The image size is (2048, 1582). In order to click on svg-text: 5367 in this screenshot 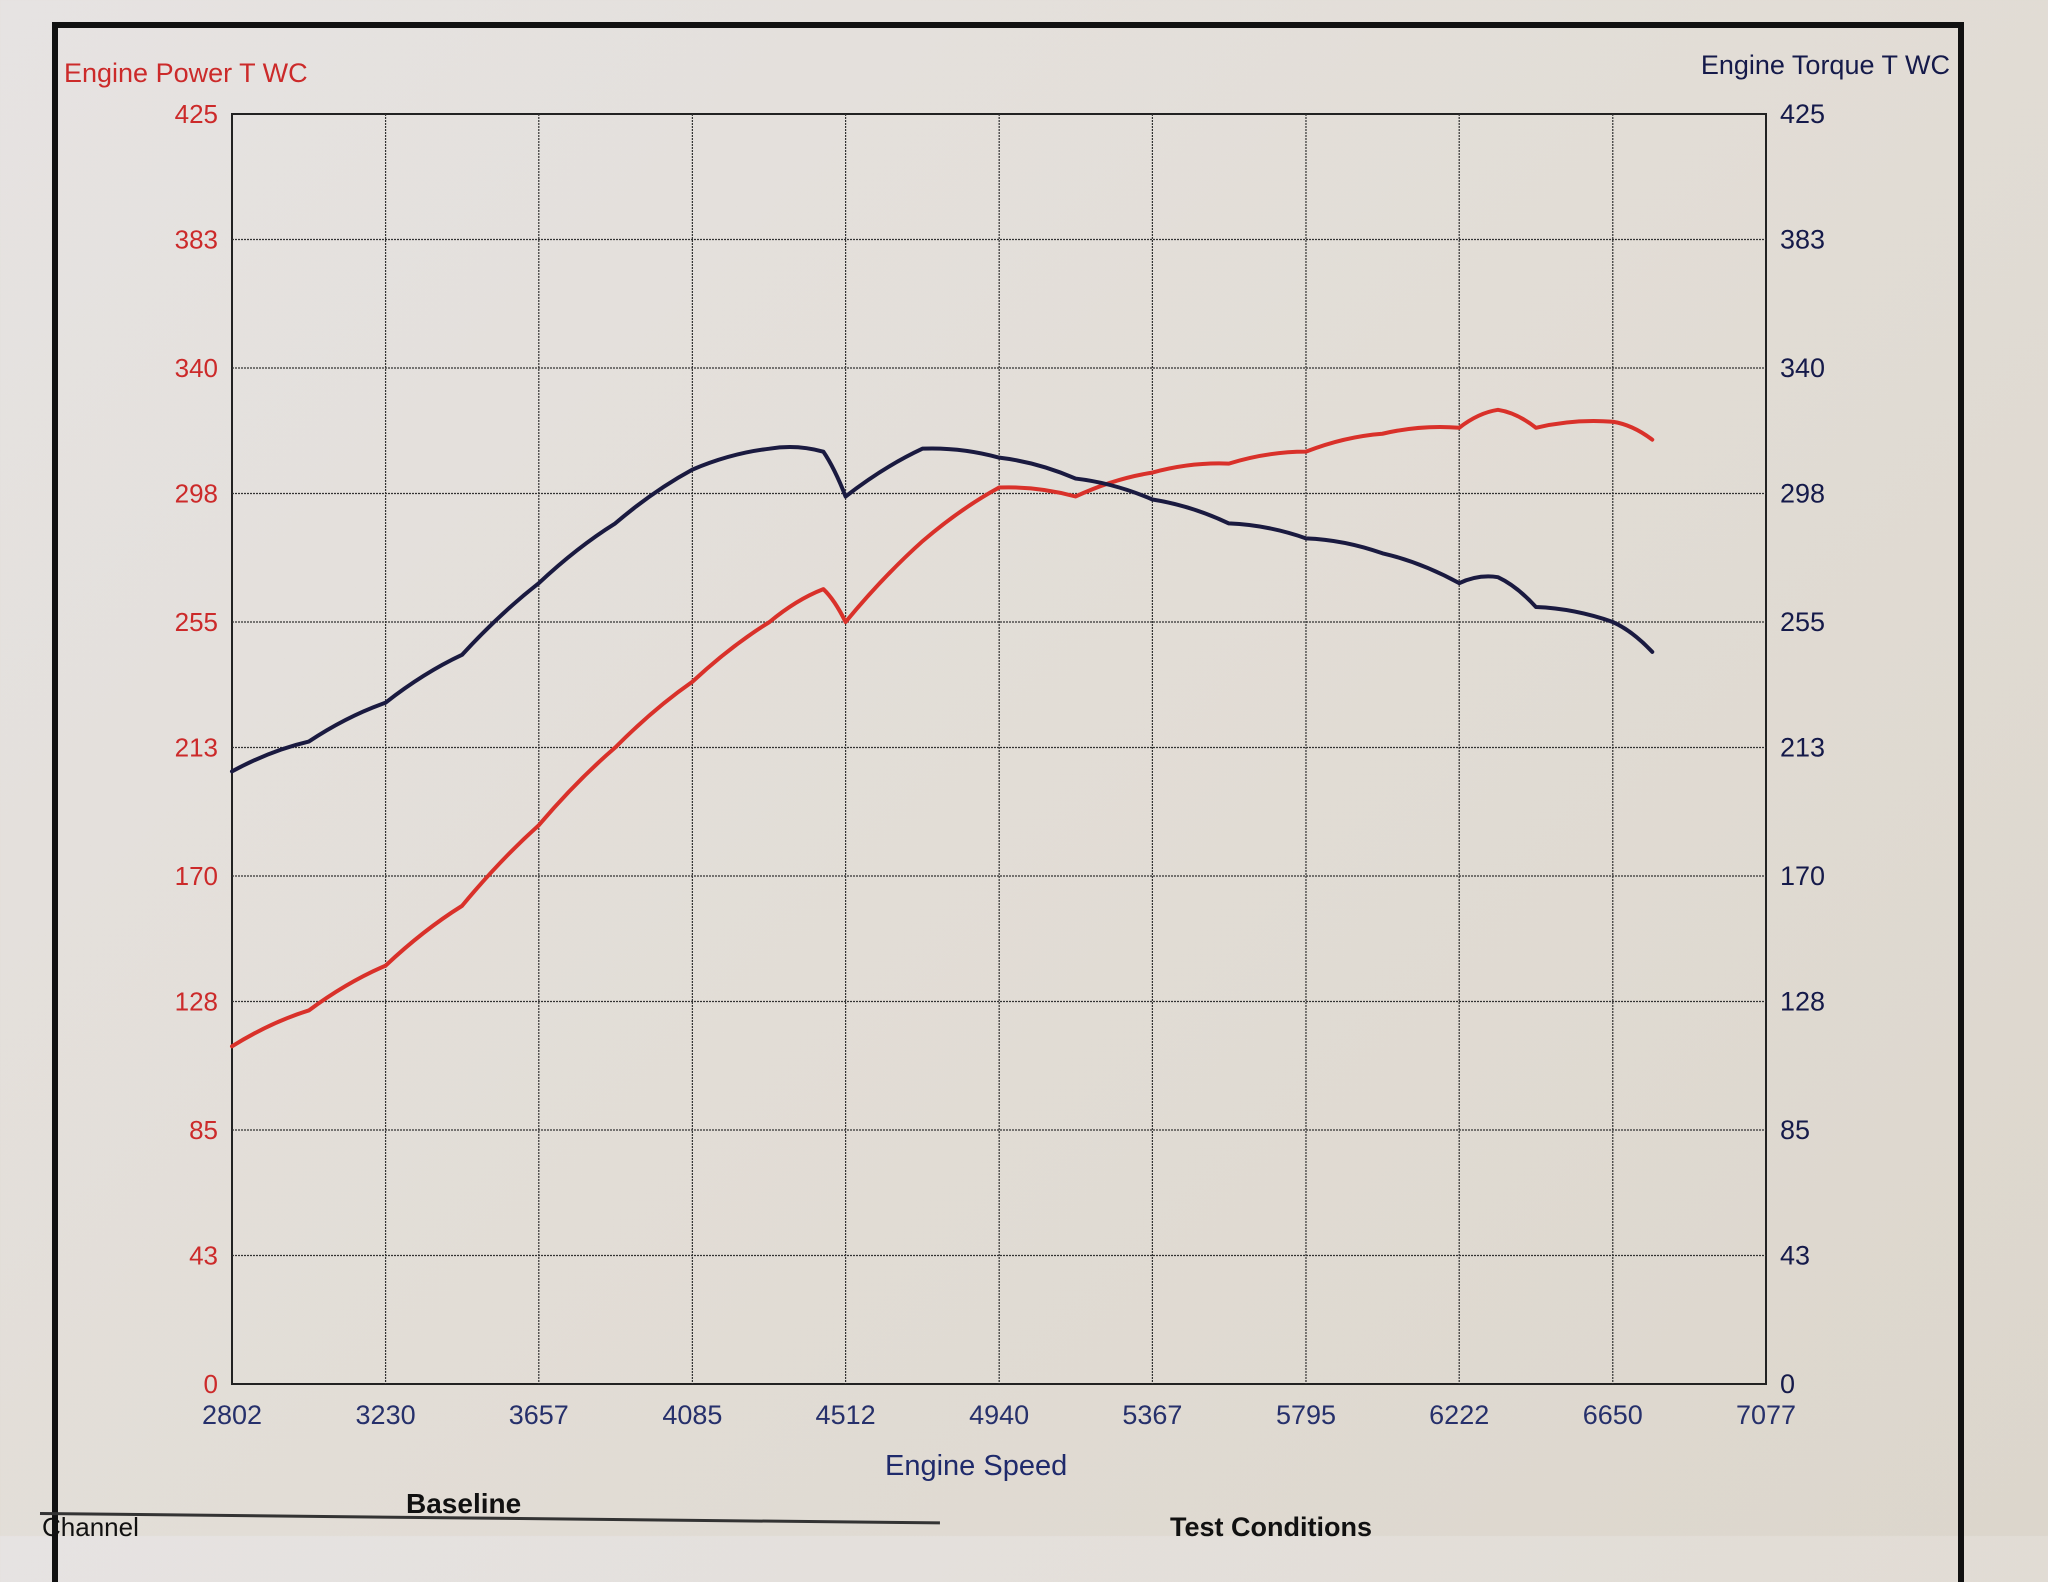, I will do `click(1152, 1415)`.